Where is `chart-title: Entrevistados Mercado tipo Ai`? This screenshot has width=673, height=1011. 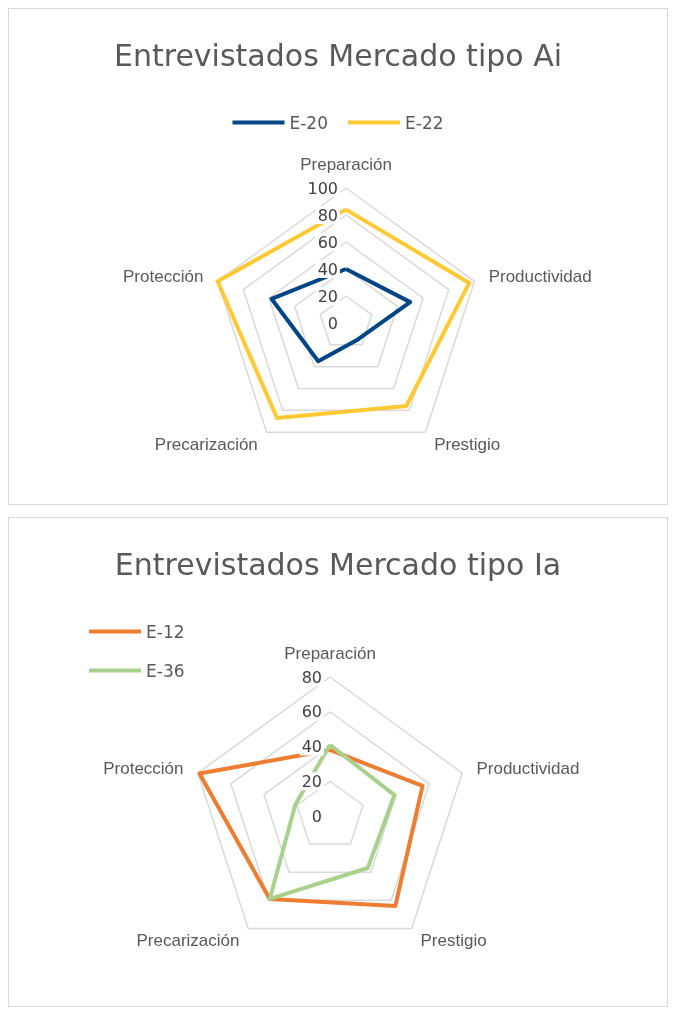 chart-title: Entrevistados Mercado tipo Ai is located at coordinates (338, 55).